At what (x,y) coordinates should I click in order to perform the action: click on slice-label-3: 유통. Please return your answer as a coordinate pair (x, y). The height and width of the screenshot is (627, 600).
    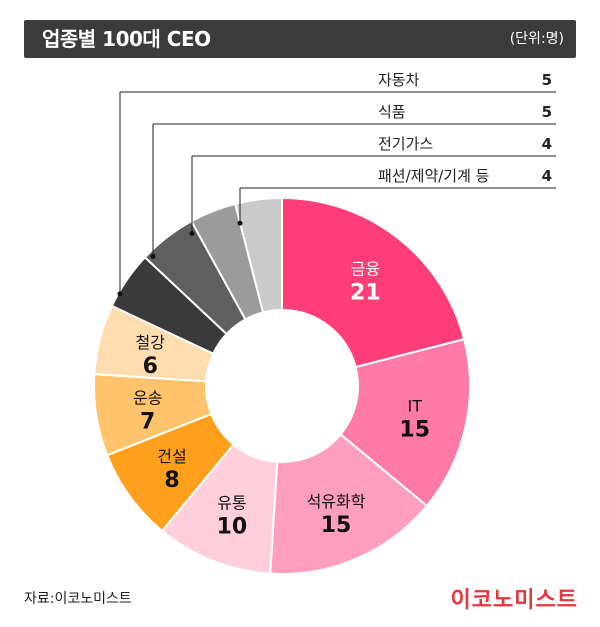
    Looking at the image, I should click on (231, 502).